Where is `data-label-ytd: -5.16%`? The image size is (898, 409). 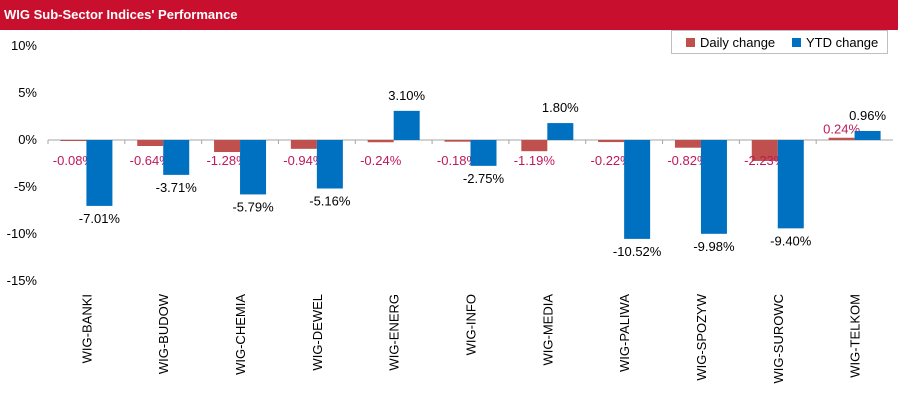 data-label-ytd: -5.16% is located at coordinates (330, 201).